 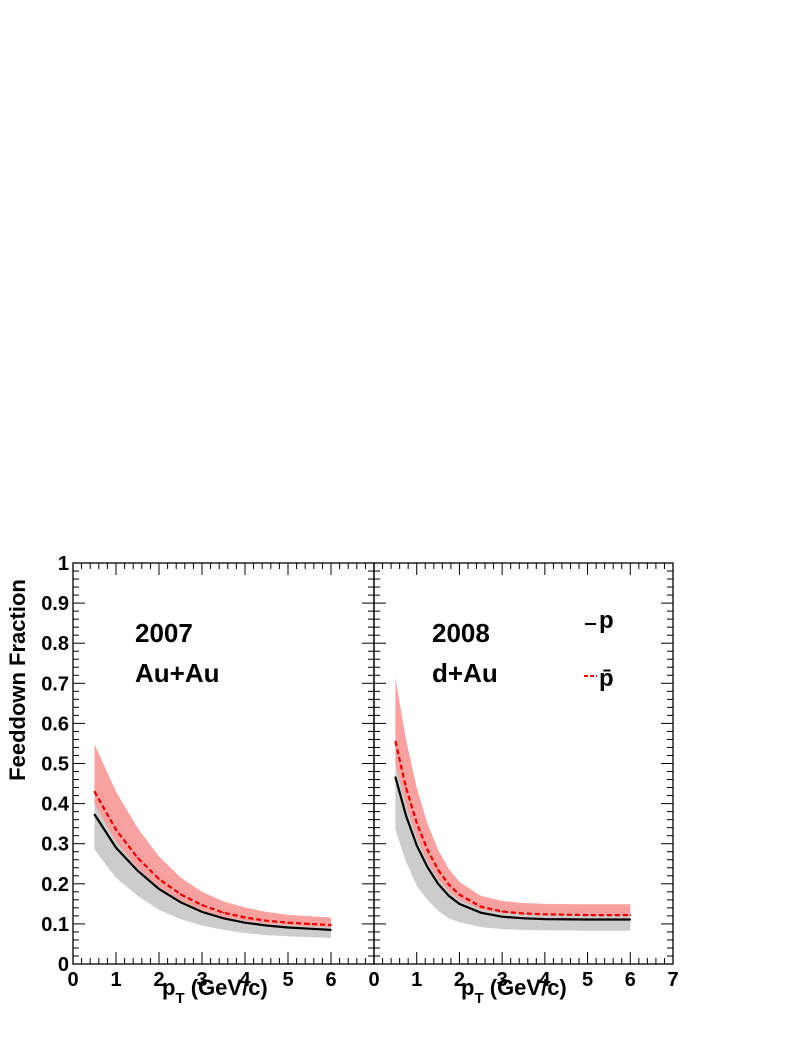 What do you see at coordinates (55, 604) in the screenshot?
I see `y-tick-label: 0.9` at bounding box center [55, 604].